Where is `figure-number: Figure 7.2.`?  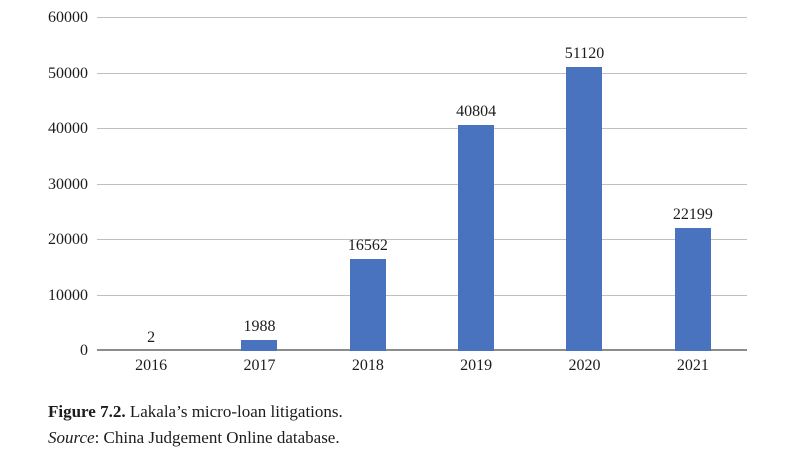
figure-number: Figure 7.2. is located at coordinates (87, 411).